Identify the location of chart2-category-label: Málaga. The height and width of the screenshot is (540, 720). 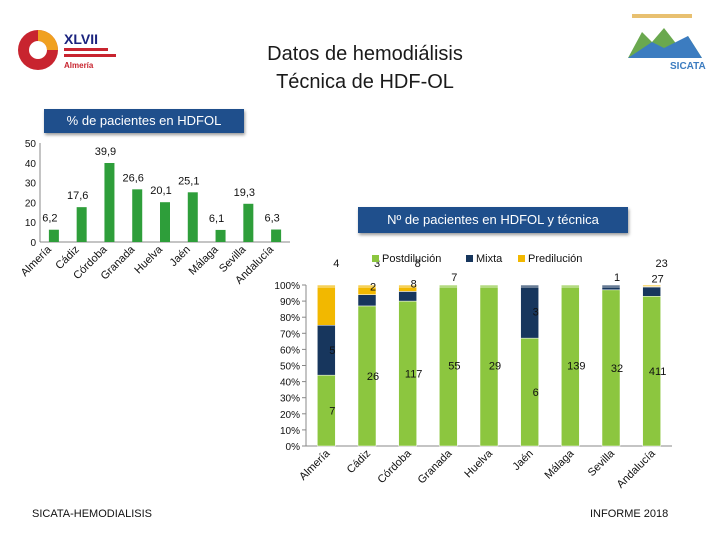
(559, 464).